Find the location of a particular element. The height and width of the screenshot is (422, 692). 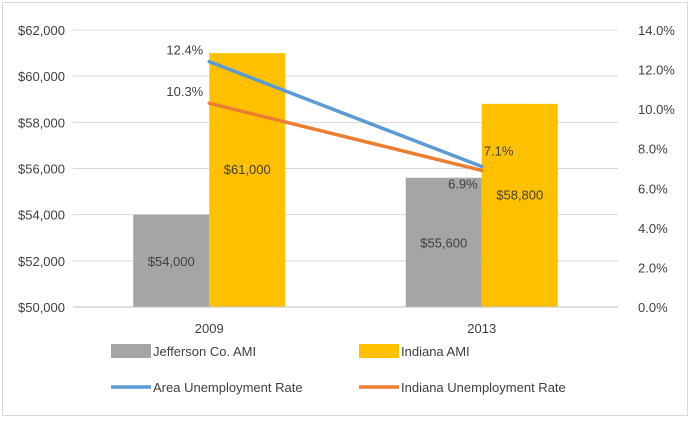

y2-tick-label: 6.0% is located at coordinates (653, 188).